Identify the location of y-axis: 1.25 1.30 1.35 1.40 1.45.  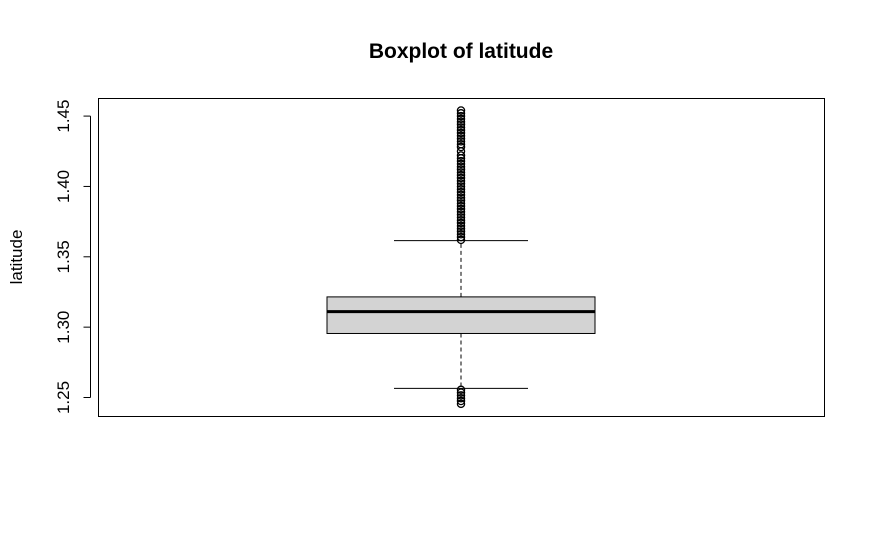
(72, 257).